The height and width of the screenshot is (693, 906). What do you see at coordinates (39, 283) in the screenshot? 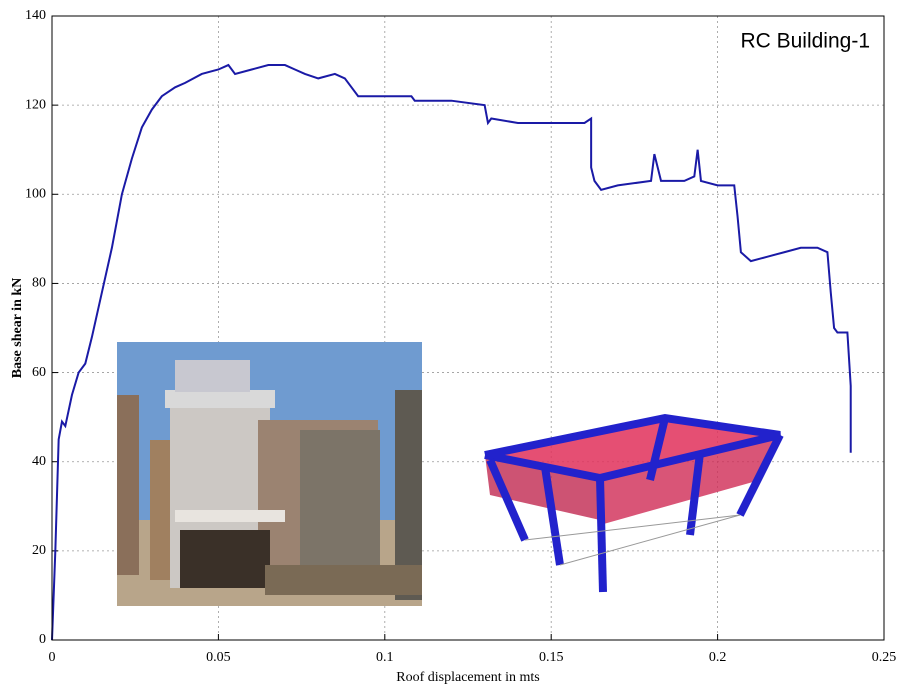
I see `y-tick-label: 80` at bounding box center [39, 283].